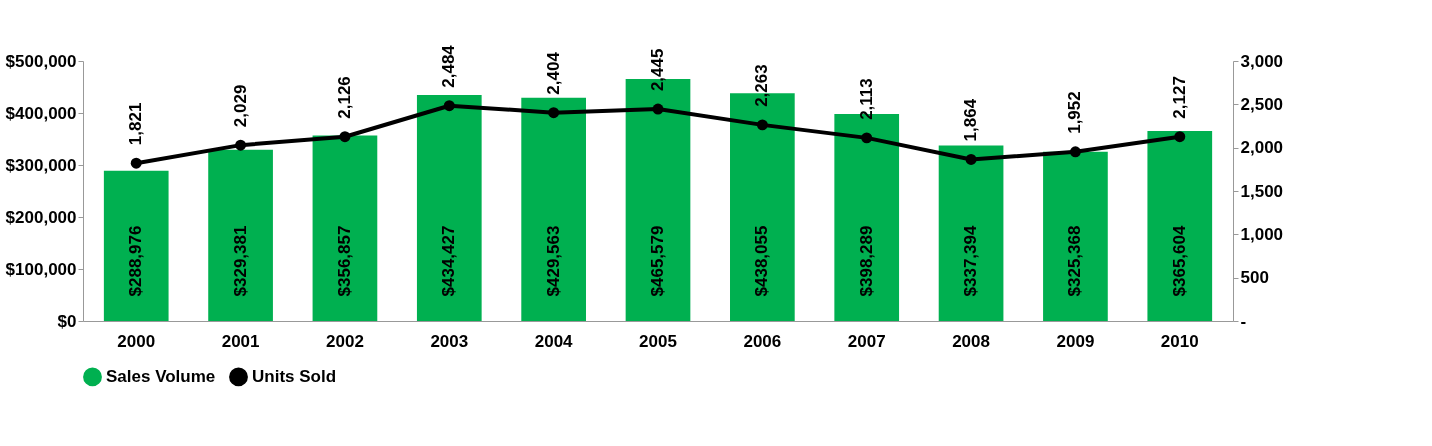 Image resolution: width=1432 pixels, height=446 pixels. I want to click on data-label: 1,821, so click(136, 124).